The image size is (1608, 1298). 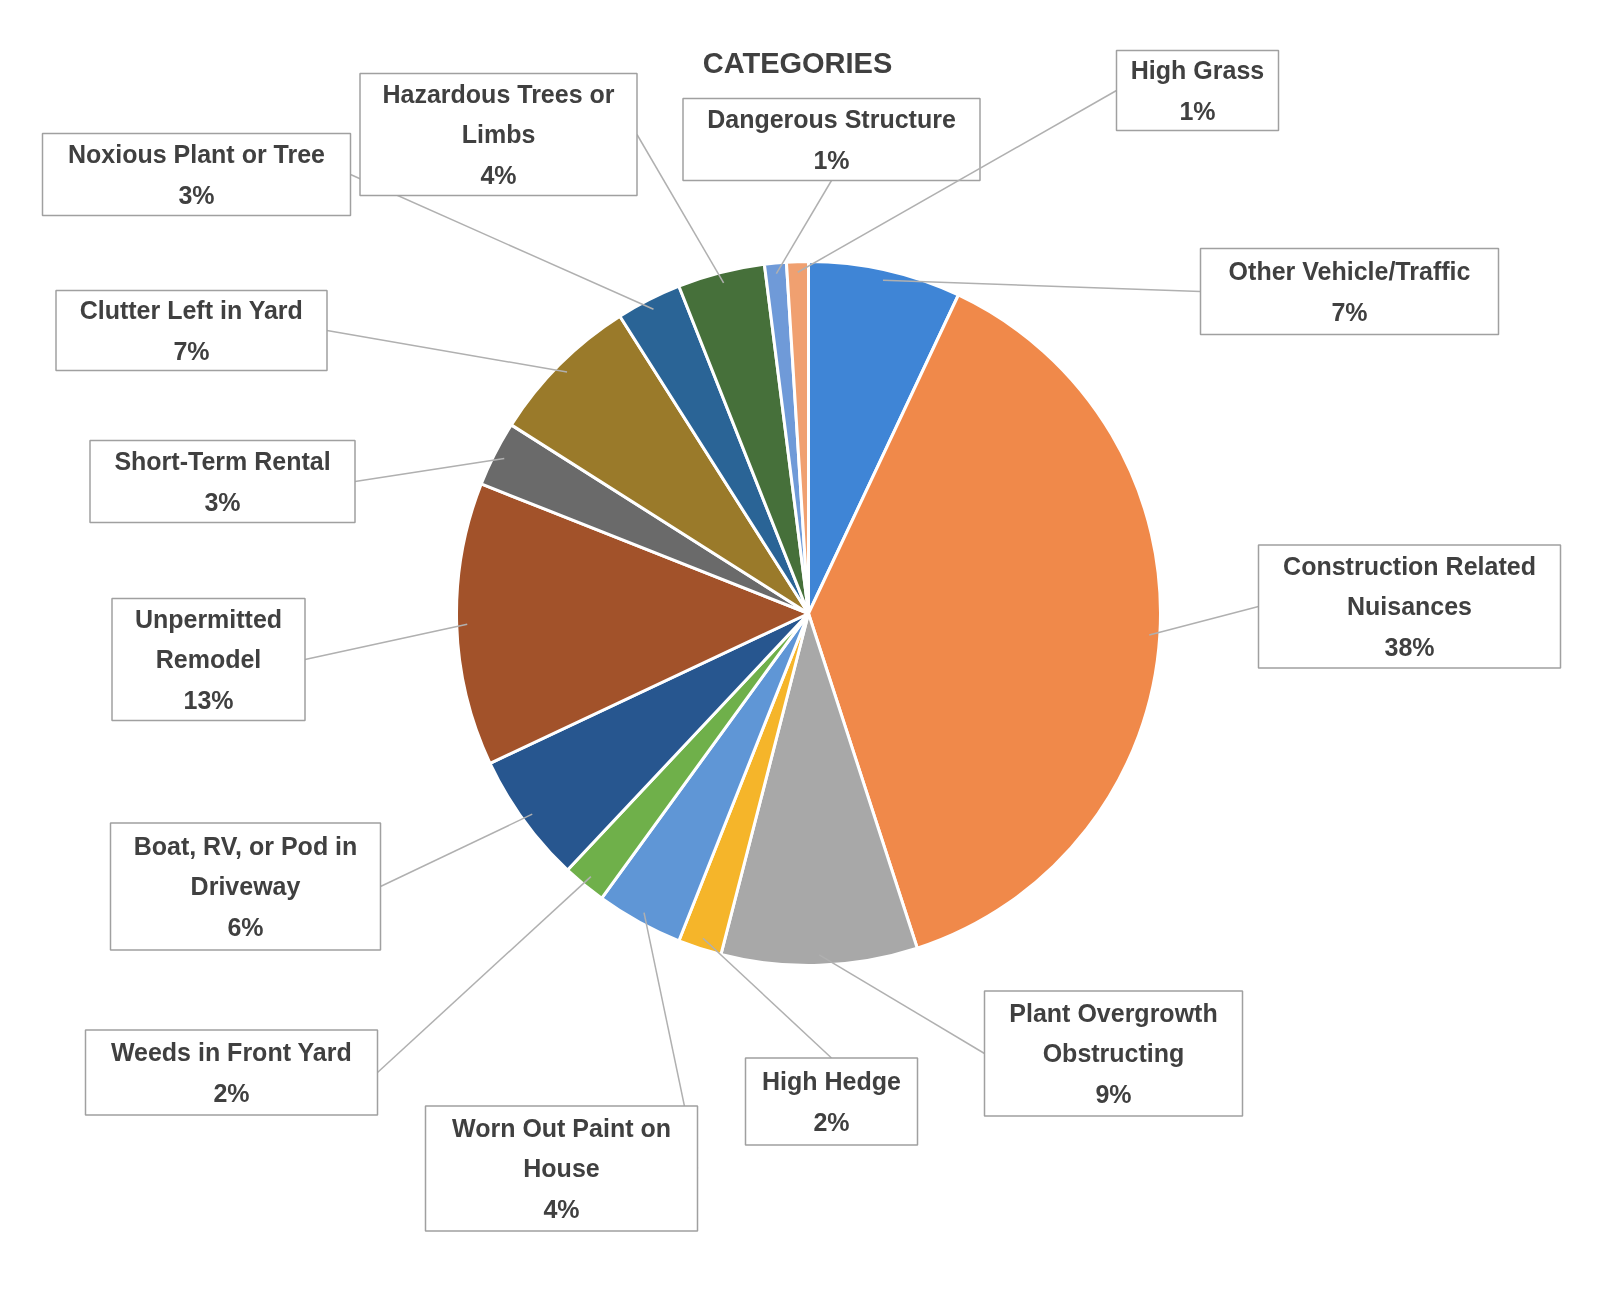 What do you see at coordinates (1409, 647) in the screenshot?
I see `data-label: 38%` at bounding box center [1409, 647].